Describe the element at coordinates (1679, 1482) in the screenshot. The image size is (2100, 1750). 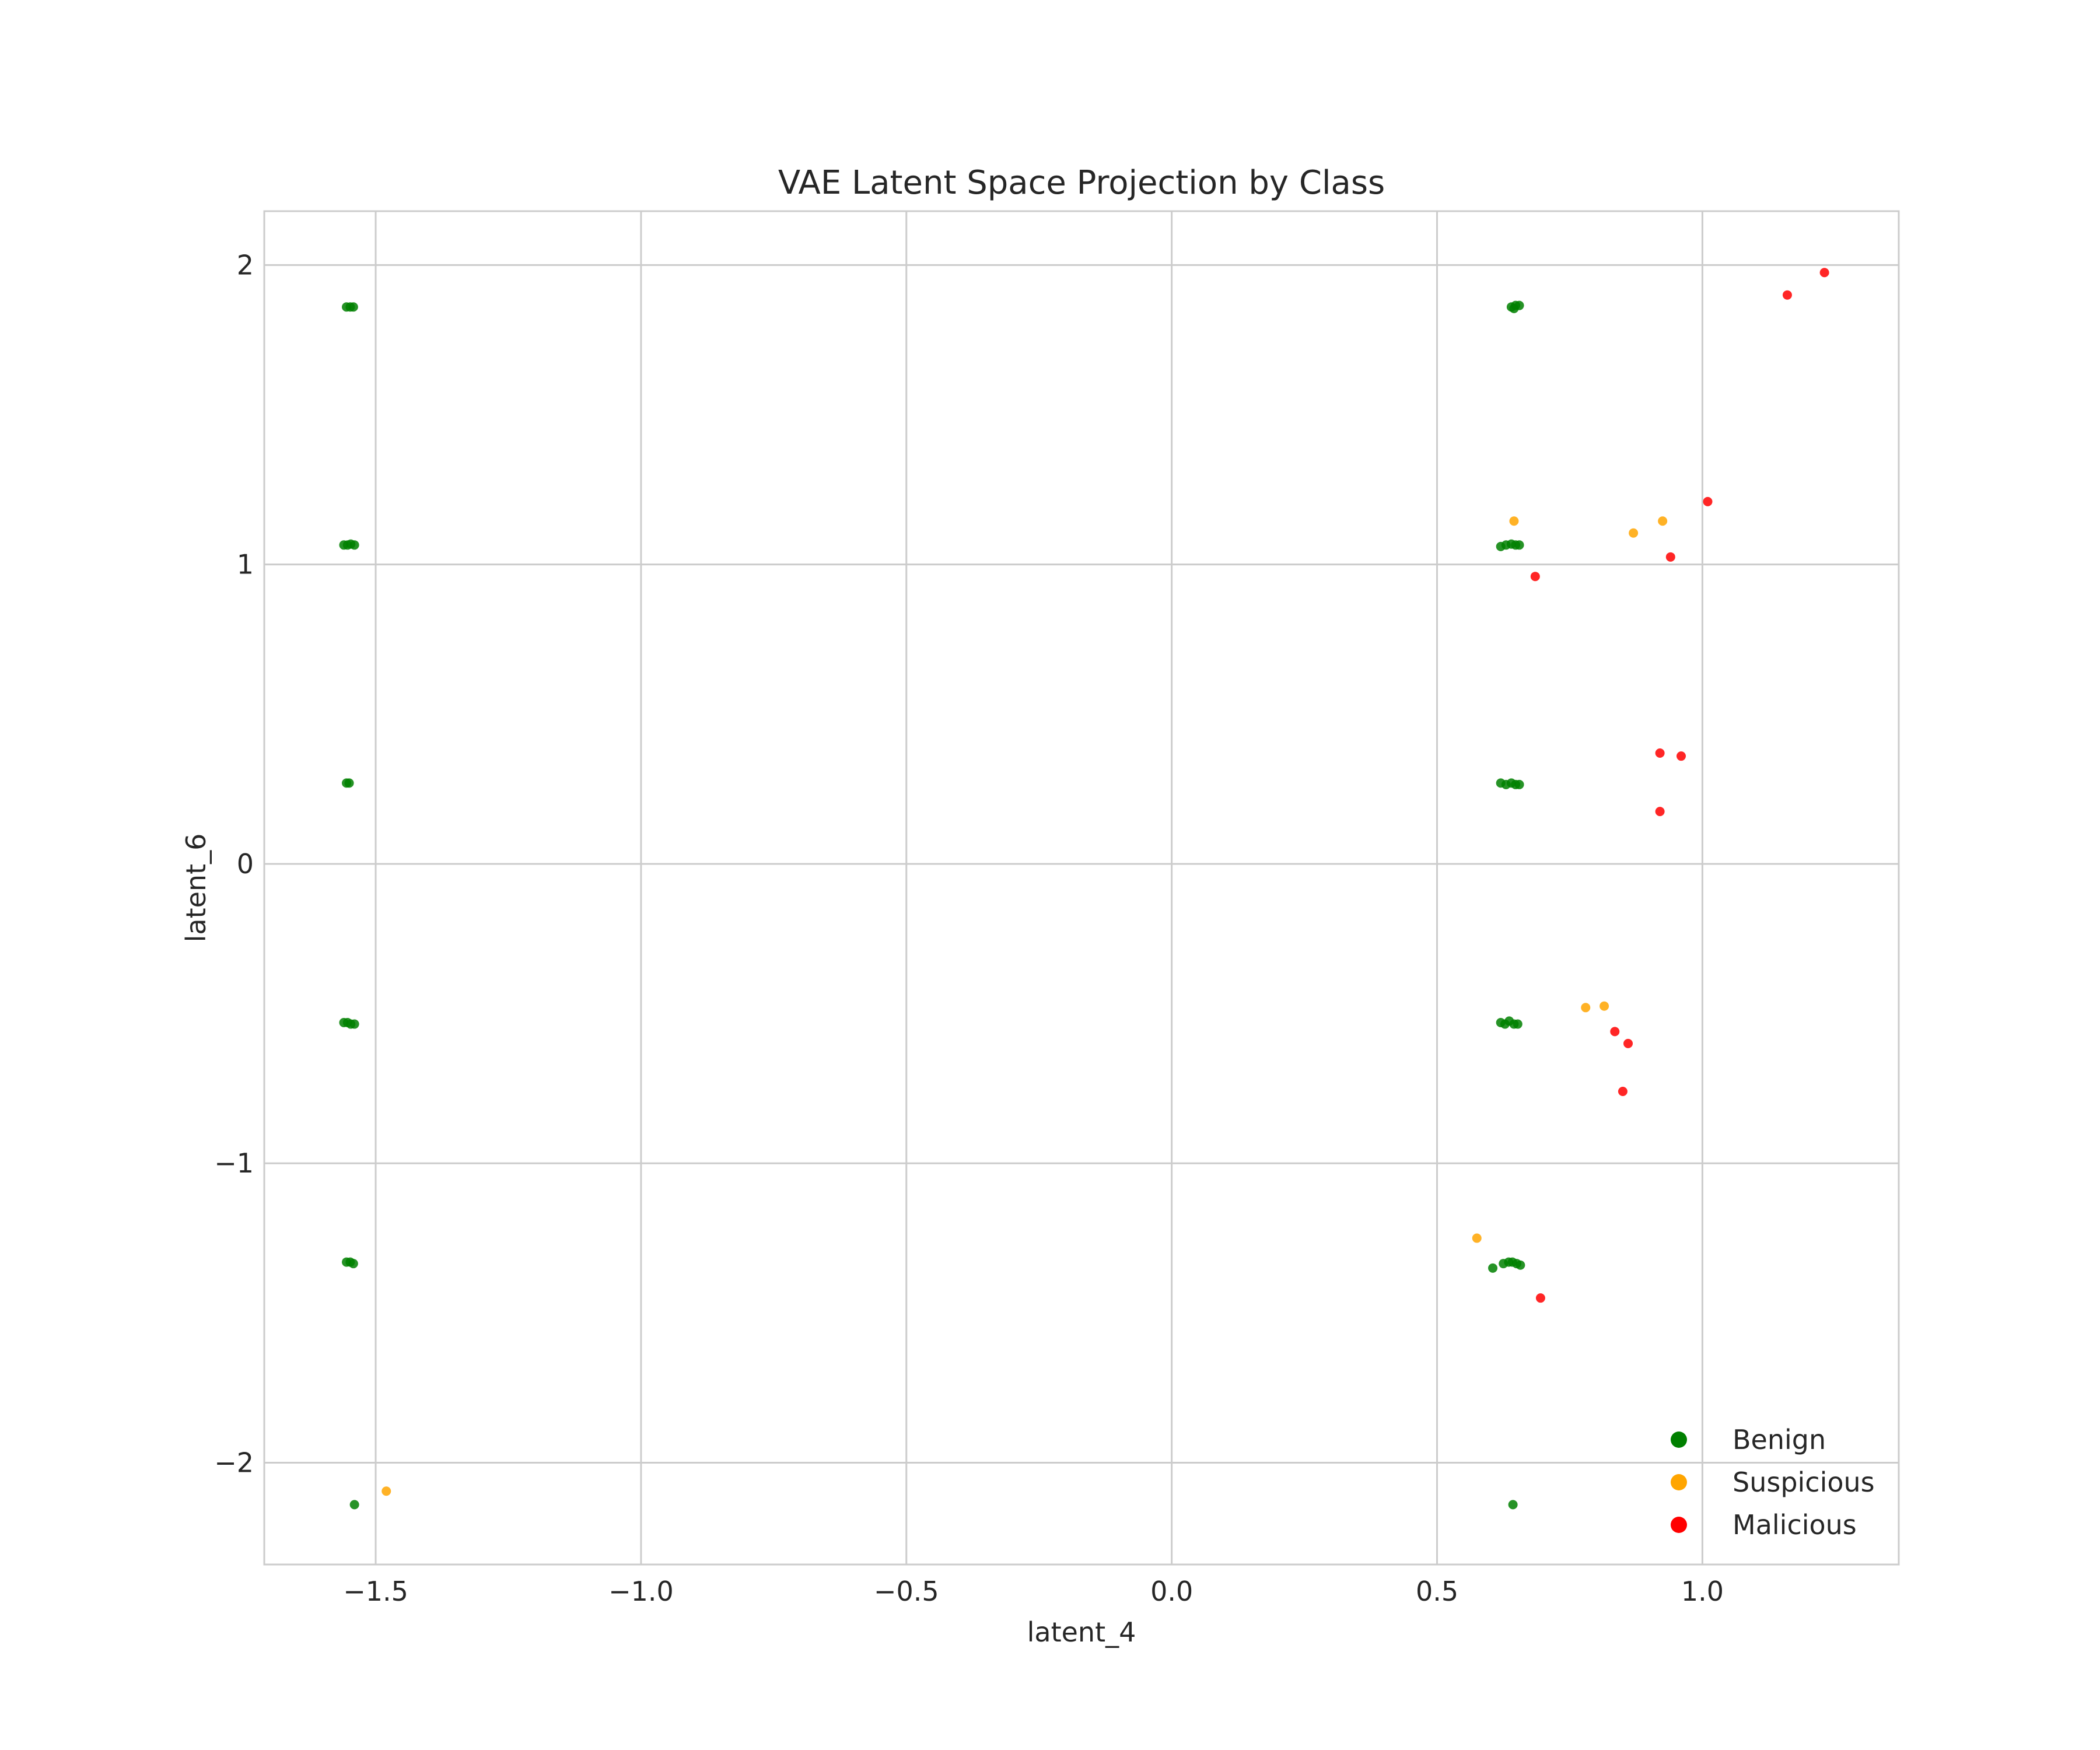
I see `legend-marker-suspicious` at that location.